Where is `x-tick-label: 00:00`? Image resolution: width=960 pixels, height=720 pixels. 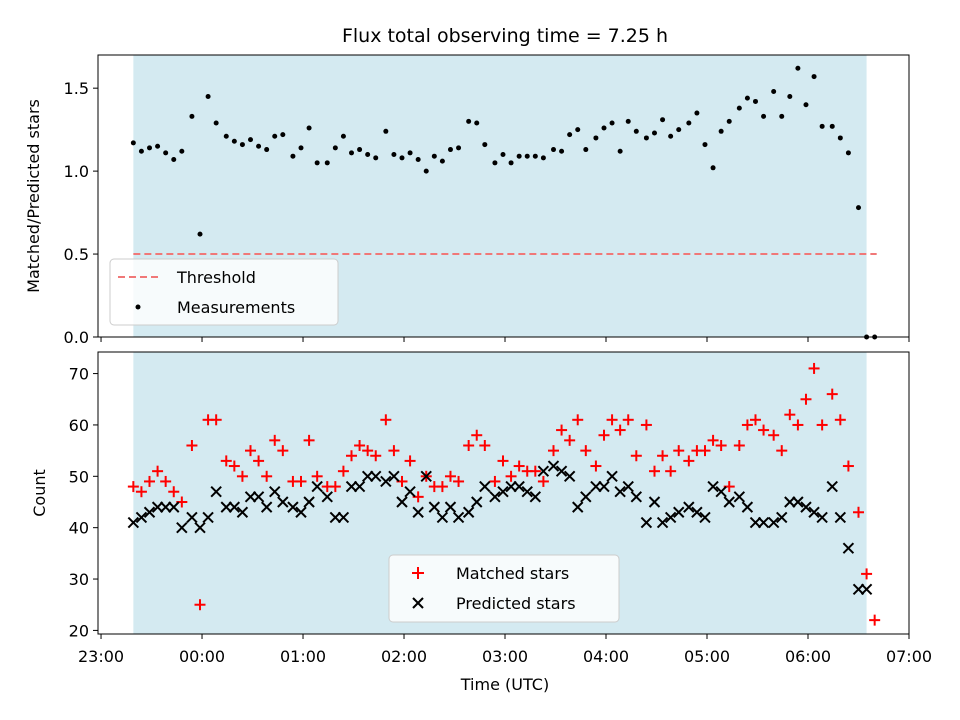 x-tick-label: 00:00 is located at coordinates (202, 656).